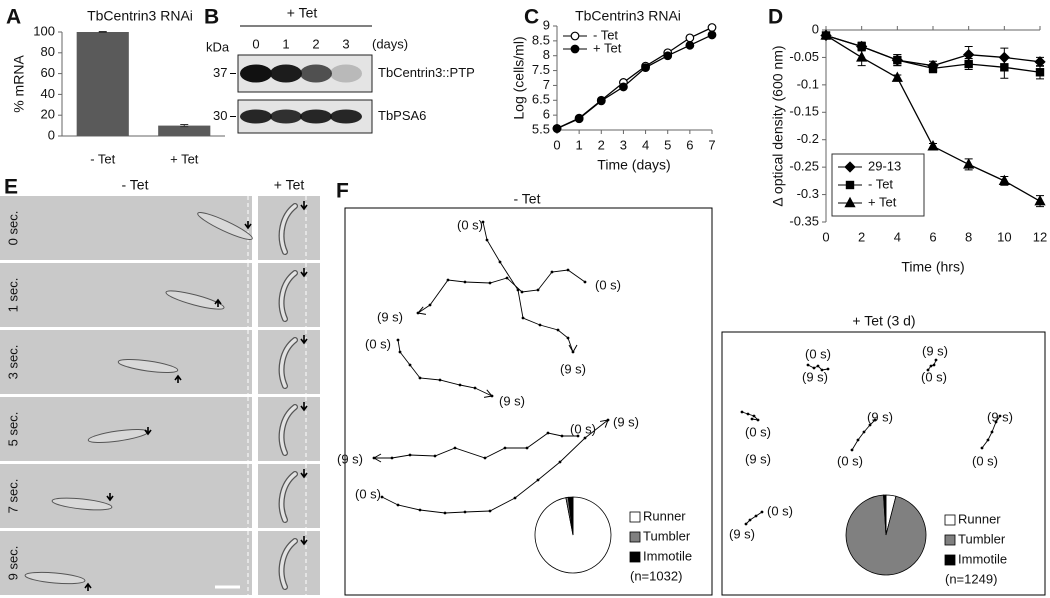 This screenshot has width=1050, height=598. I want to click on time-label: 9 sec., so click(12, 563).